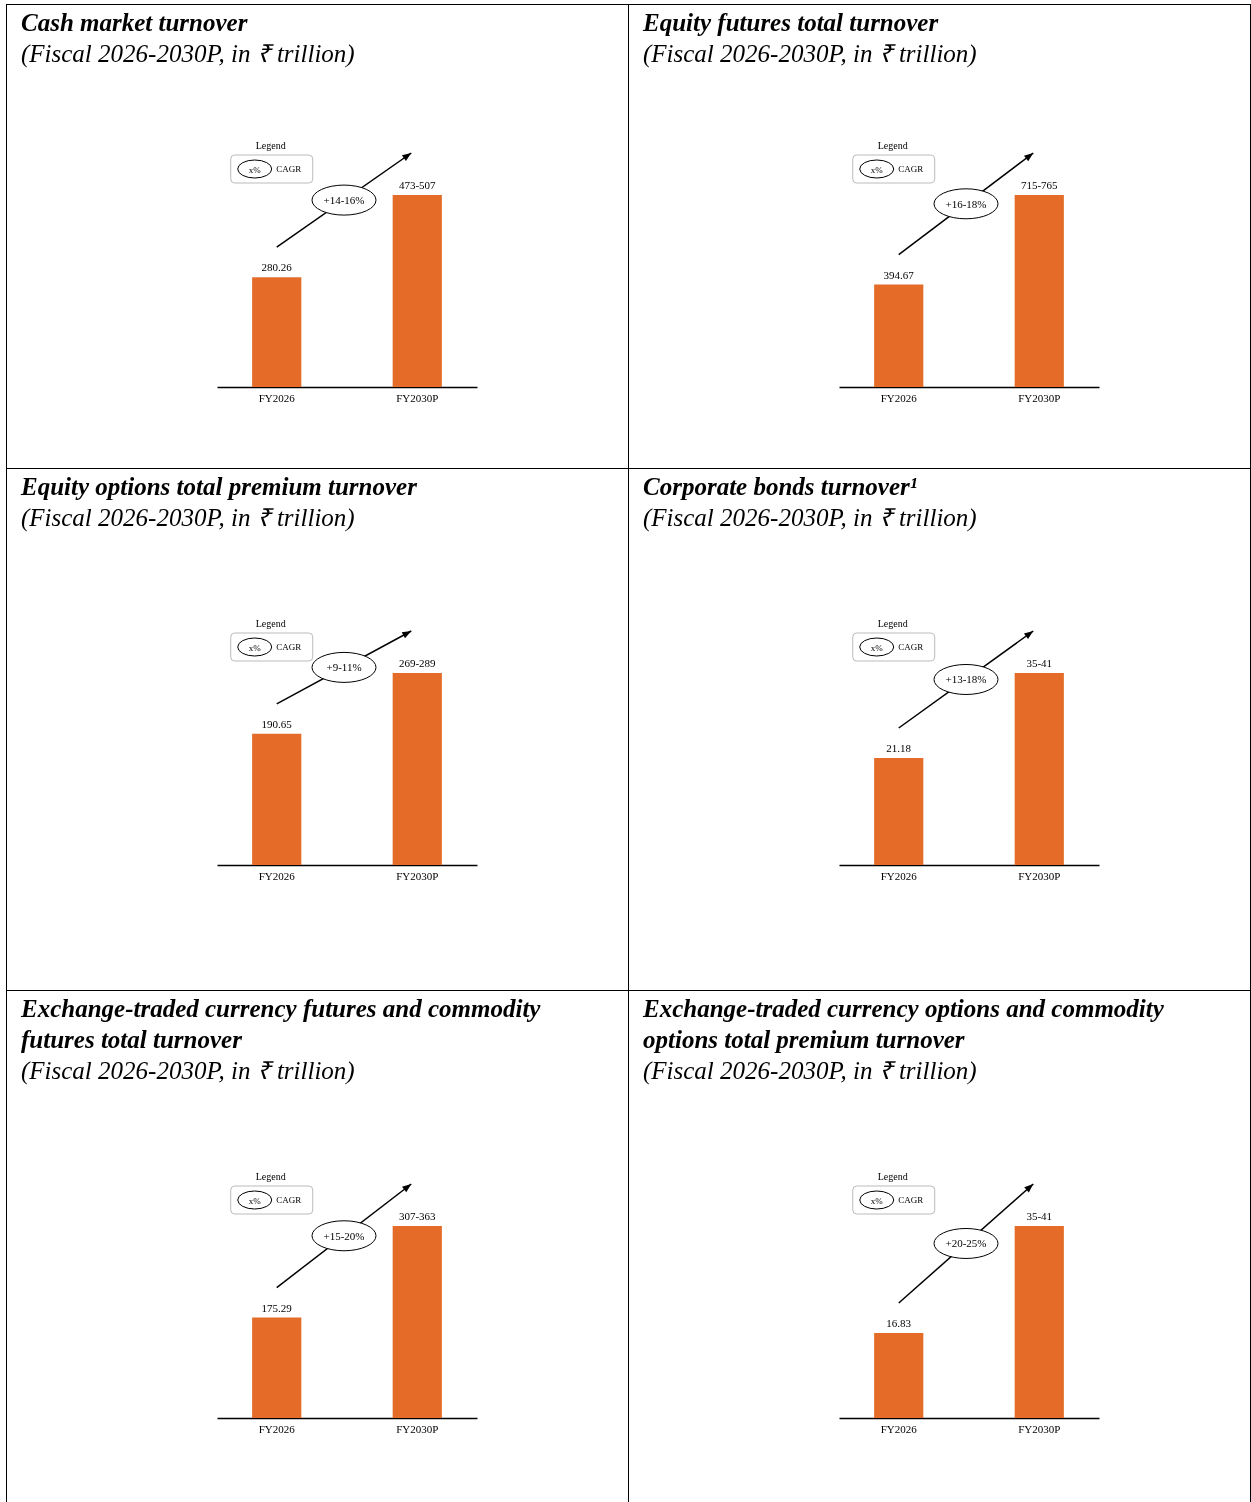 The image size is (1251, 1502). I want to click on data-label: 175.29, so click(277, 1307).